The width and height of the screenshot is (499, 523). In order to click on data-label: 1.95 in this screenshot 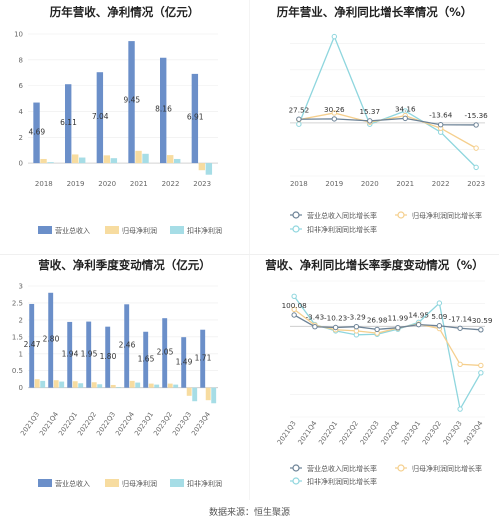, I will do `click(89, 353)`.